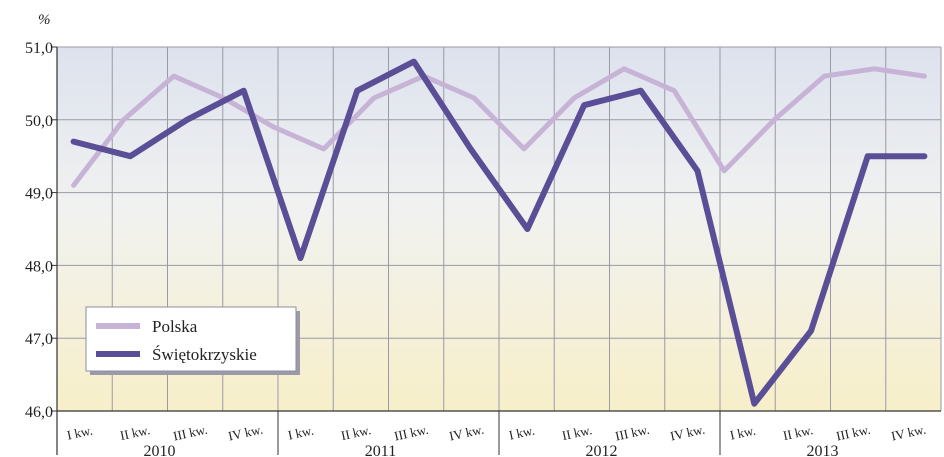  What do you see at coordinates (602, 450) in the screenshot?
I see `x-tick-year-label: 2012` at bounding box center [602, 450].